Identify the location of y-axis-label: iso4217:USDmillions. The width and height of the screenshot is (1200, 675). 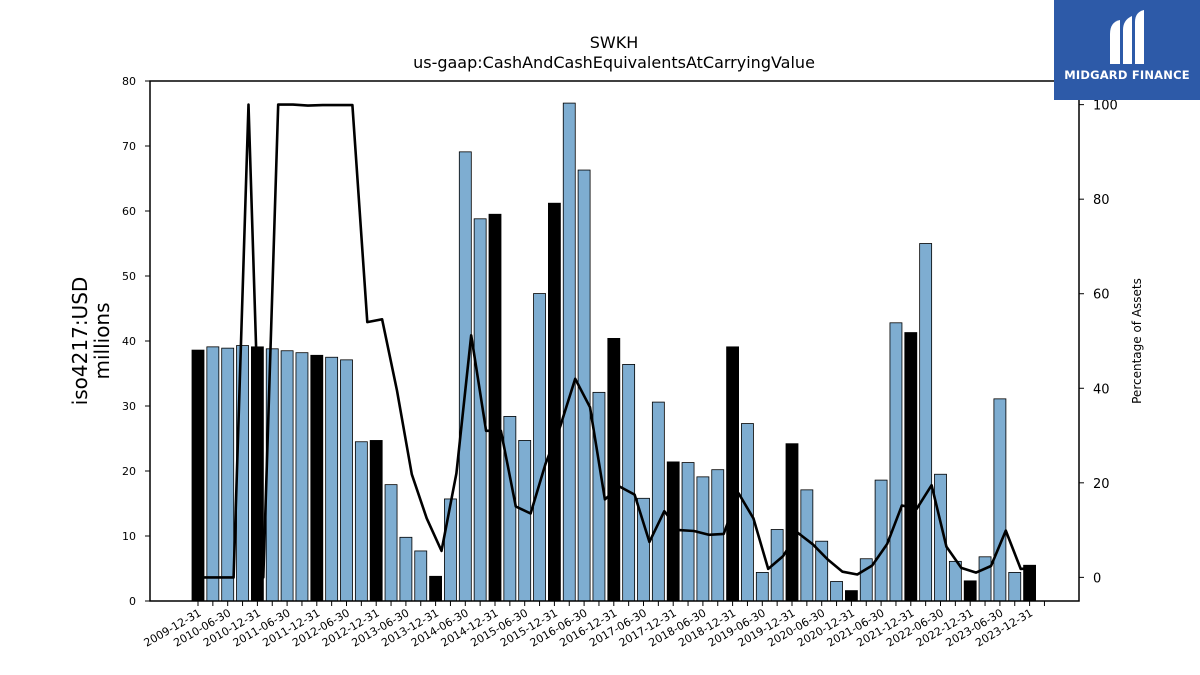
(91, 341).